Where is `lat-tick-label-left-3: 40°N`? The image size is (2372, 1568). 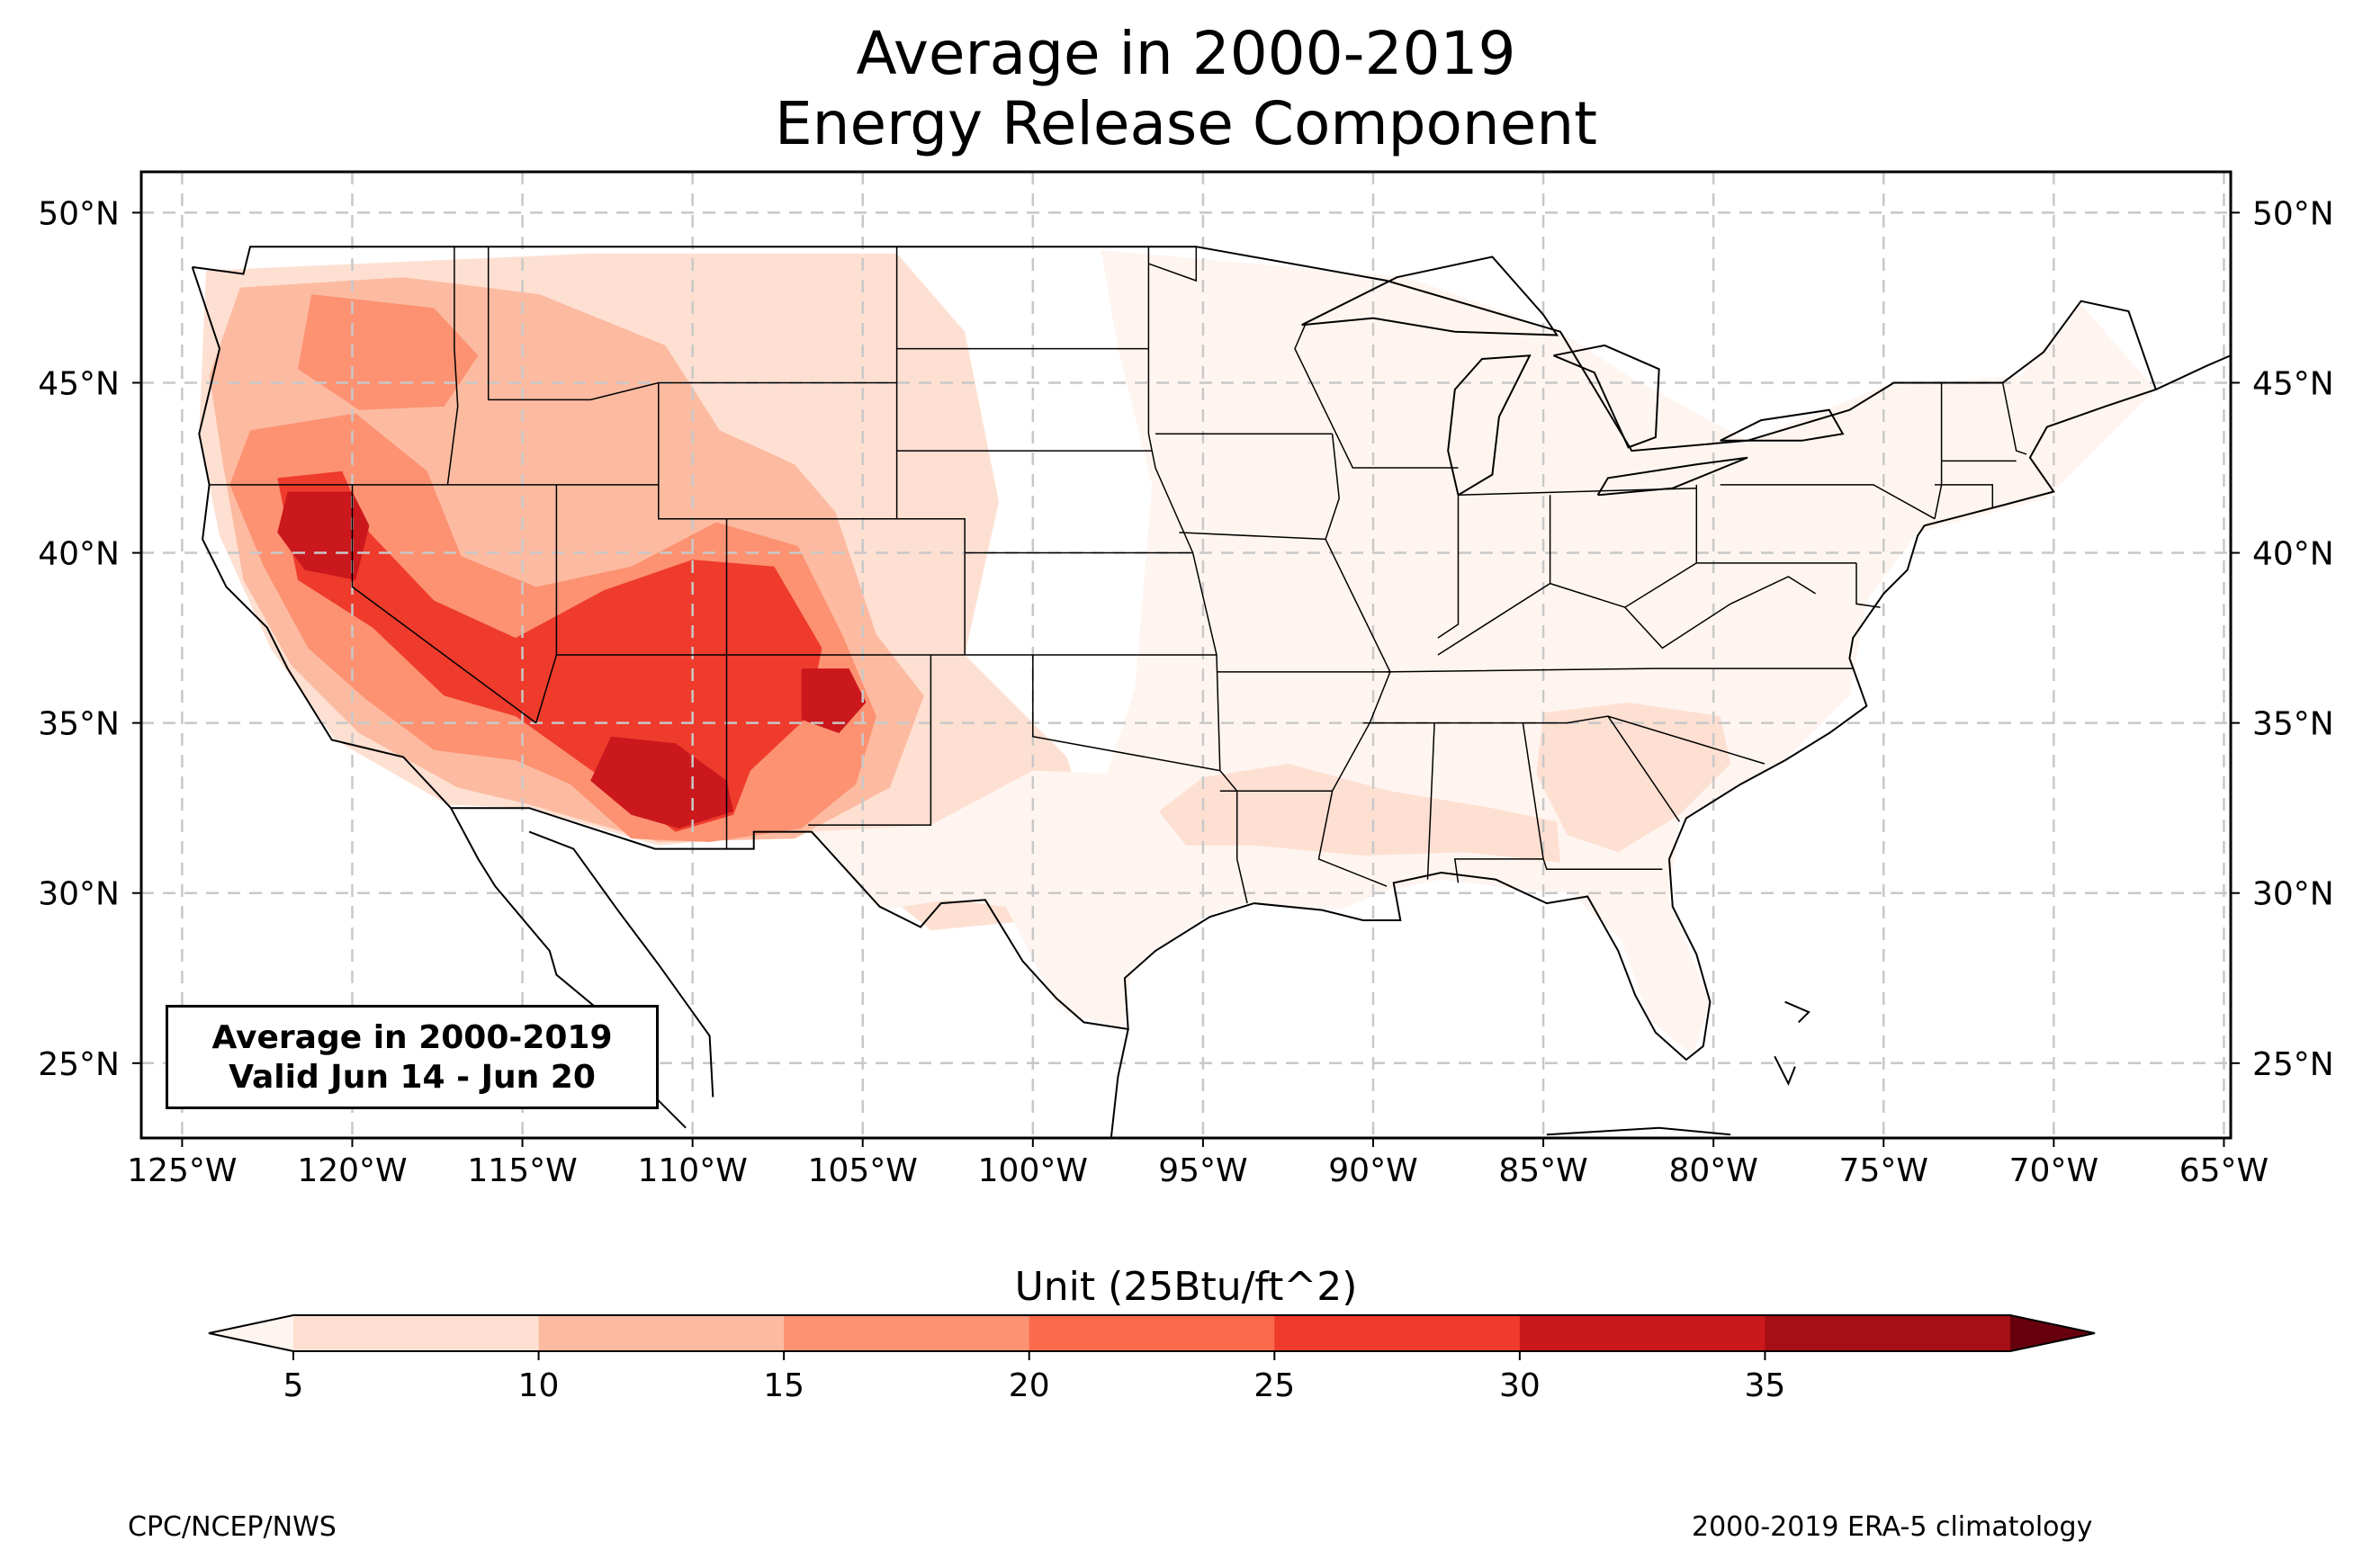
lat-tick-label-left-3: 40°N is located at coordinates (79, 554).